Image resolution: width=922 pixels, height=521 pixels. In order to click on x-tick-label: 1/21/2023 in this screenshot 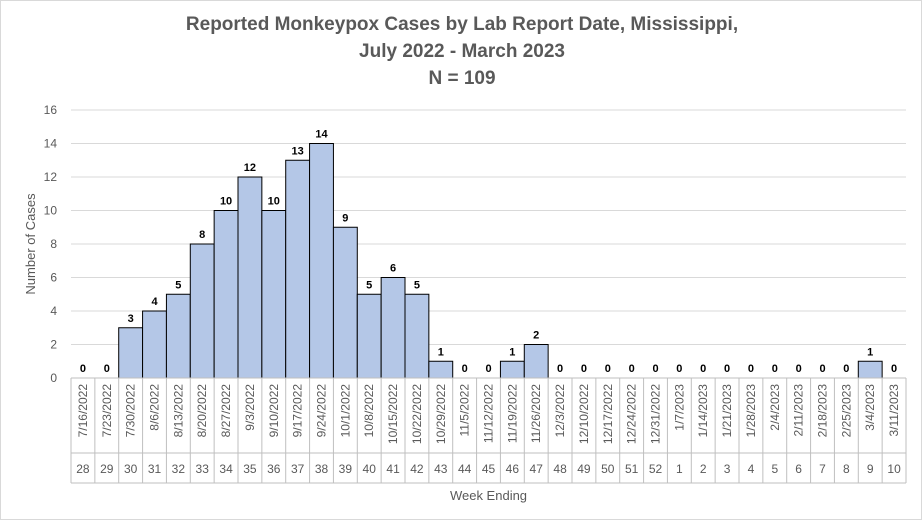, I will do `click(727, 411)`.